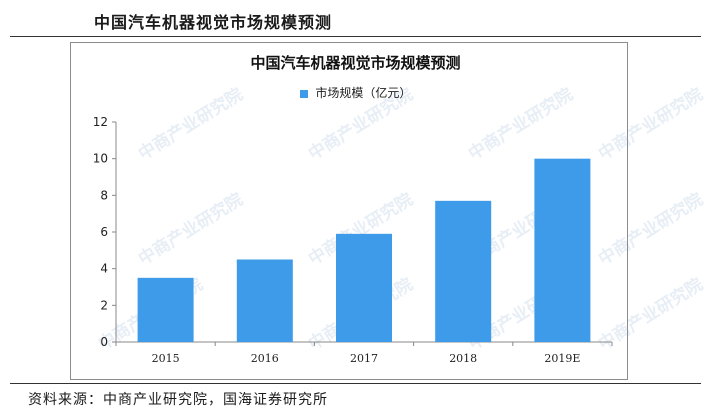 The width and height of the screenshot is (711, 419). Describe the element at coordinates (355, 63) in the screenshot. I see `chart-title: 中国汽车机器视觉市场规模预测` at that location.